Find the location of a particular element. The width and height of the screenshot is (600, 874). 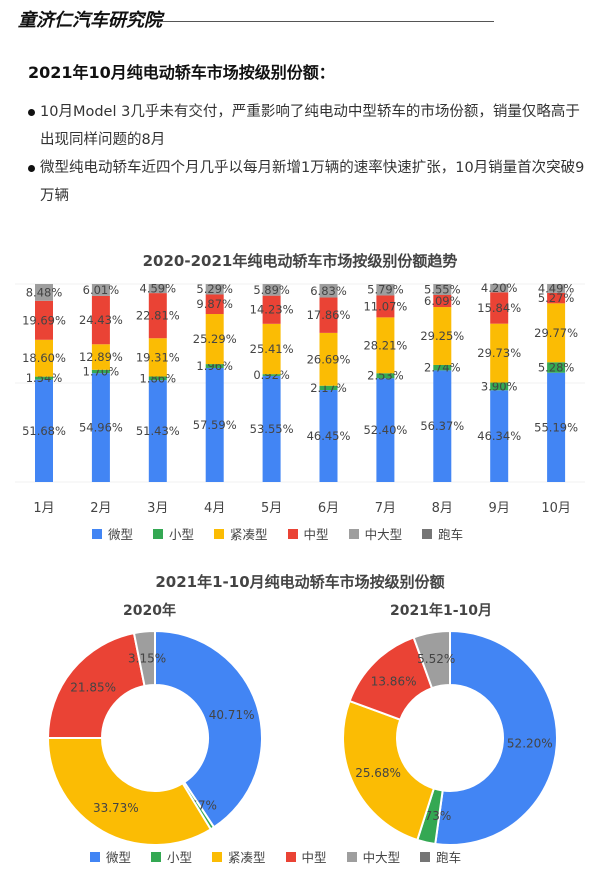

bar-value-label: 5.27% is located at coordinates (556, 298).